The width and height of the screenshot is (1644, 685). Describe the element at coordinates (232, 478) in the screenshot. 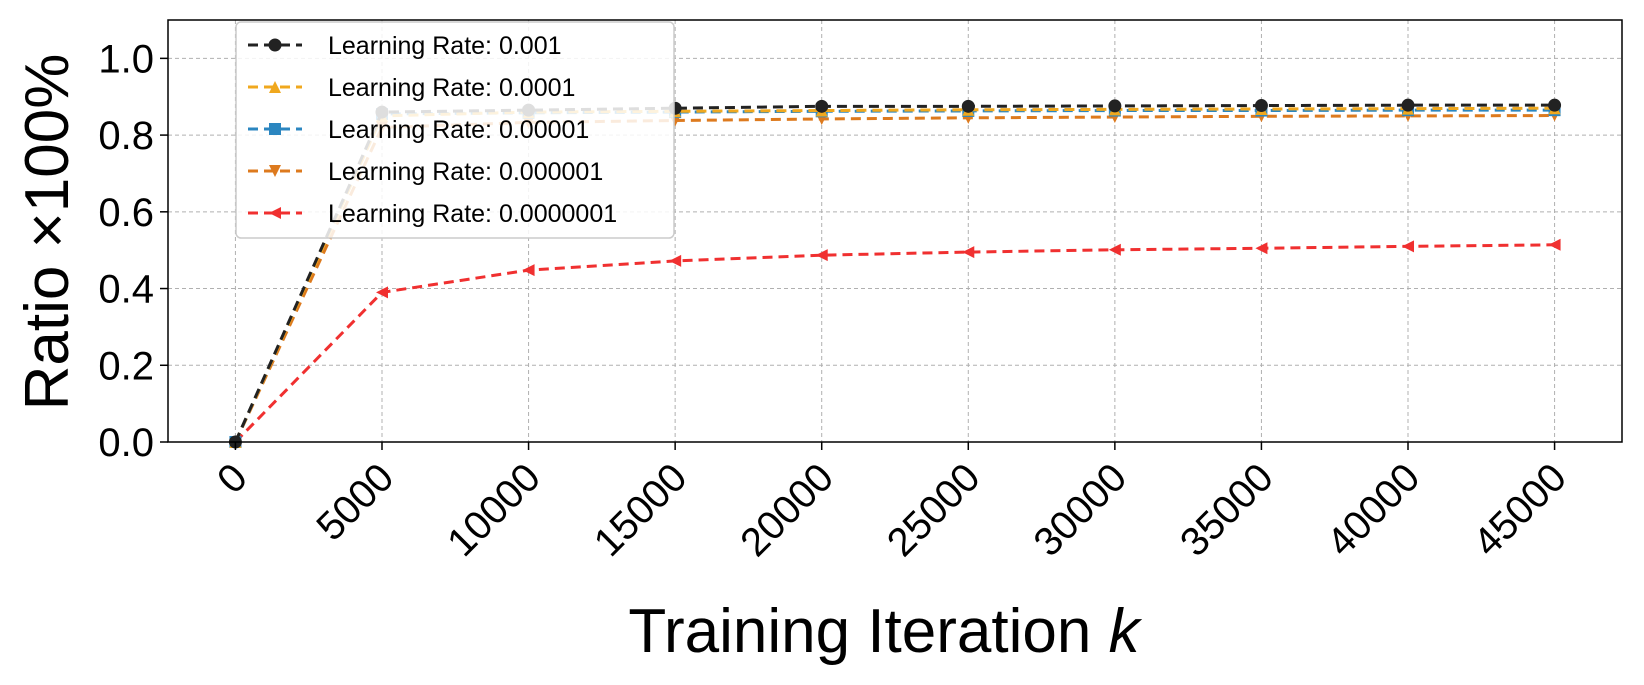

I see `x-tick-label: 0` at that location.